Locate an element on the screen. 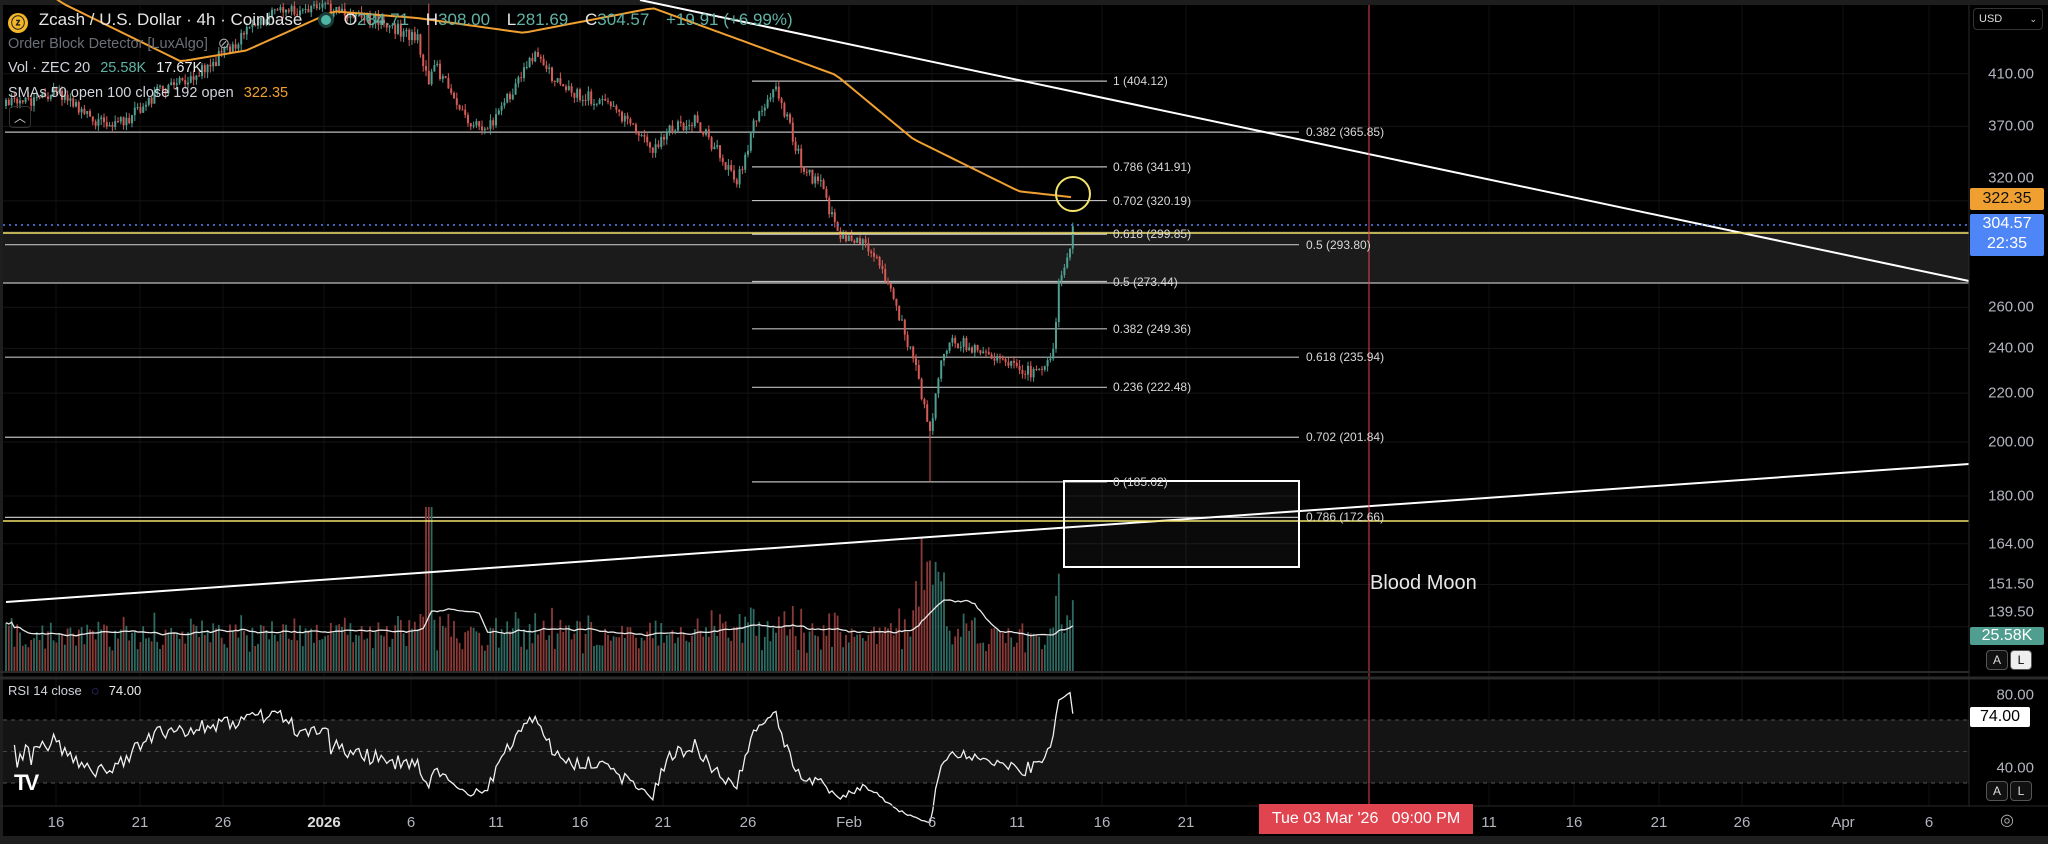 The image size is (2048, 844). bottom-border is located at coordinates (1024, 840).